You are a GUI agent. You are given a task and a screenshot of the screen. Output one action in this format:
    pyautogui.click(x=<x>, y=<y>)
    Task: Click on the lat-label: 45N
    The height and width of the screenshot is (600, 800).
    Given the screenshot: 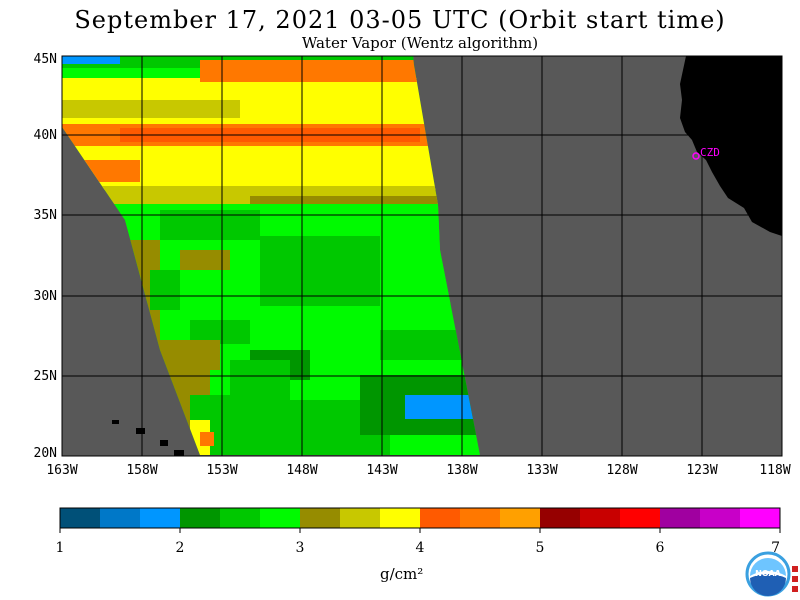 What is the action you would take?
    pyautogui.click(x=45, y=59)
    